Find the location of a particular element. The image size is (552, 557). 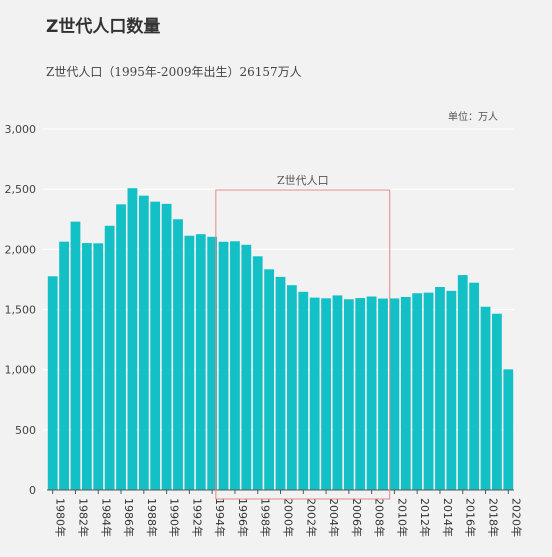

x-tick-label: 1994年 is located at coordinates (220, 517).